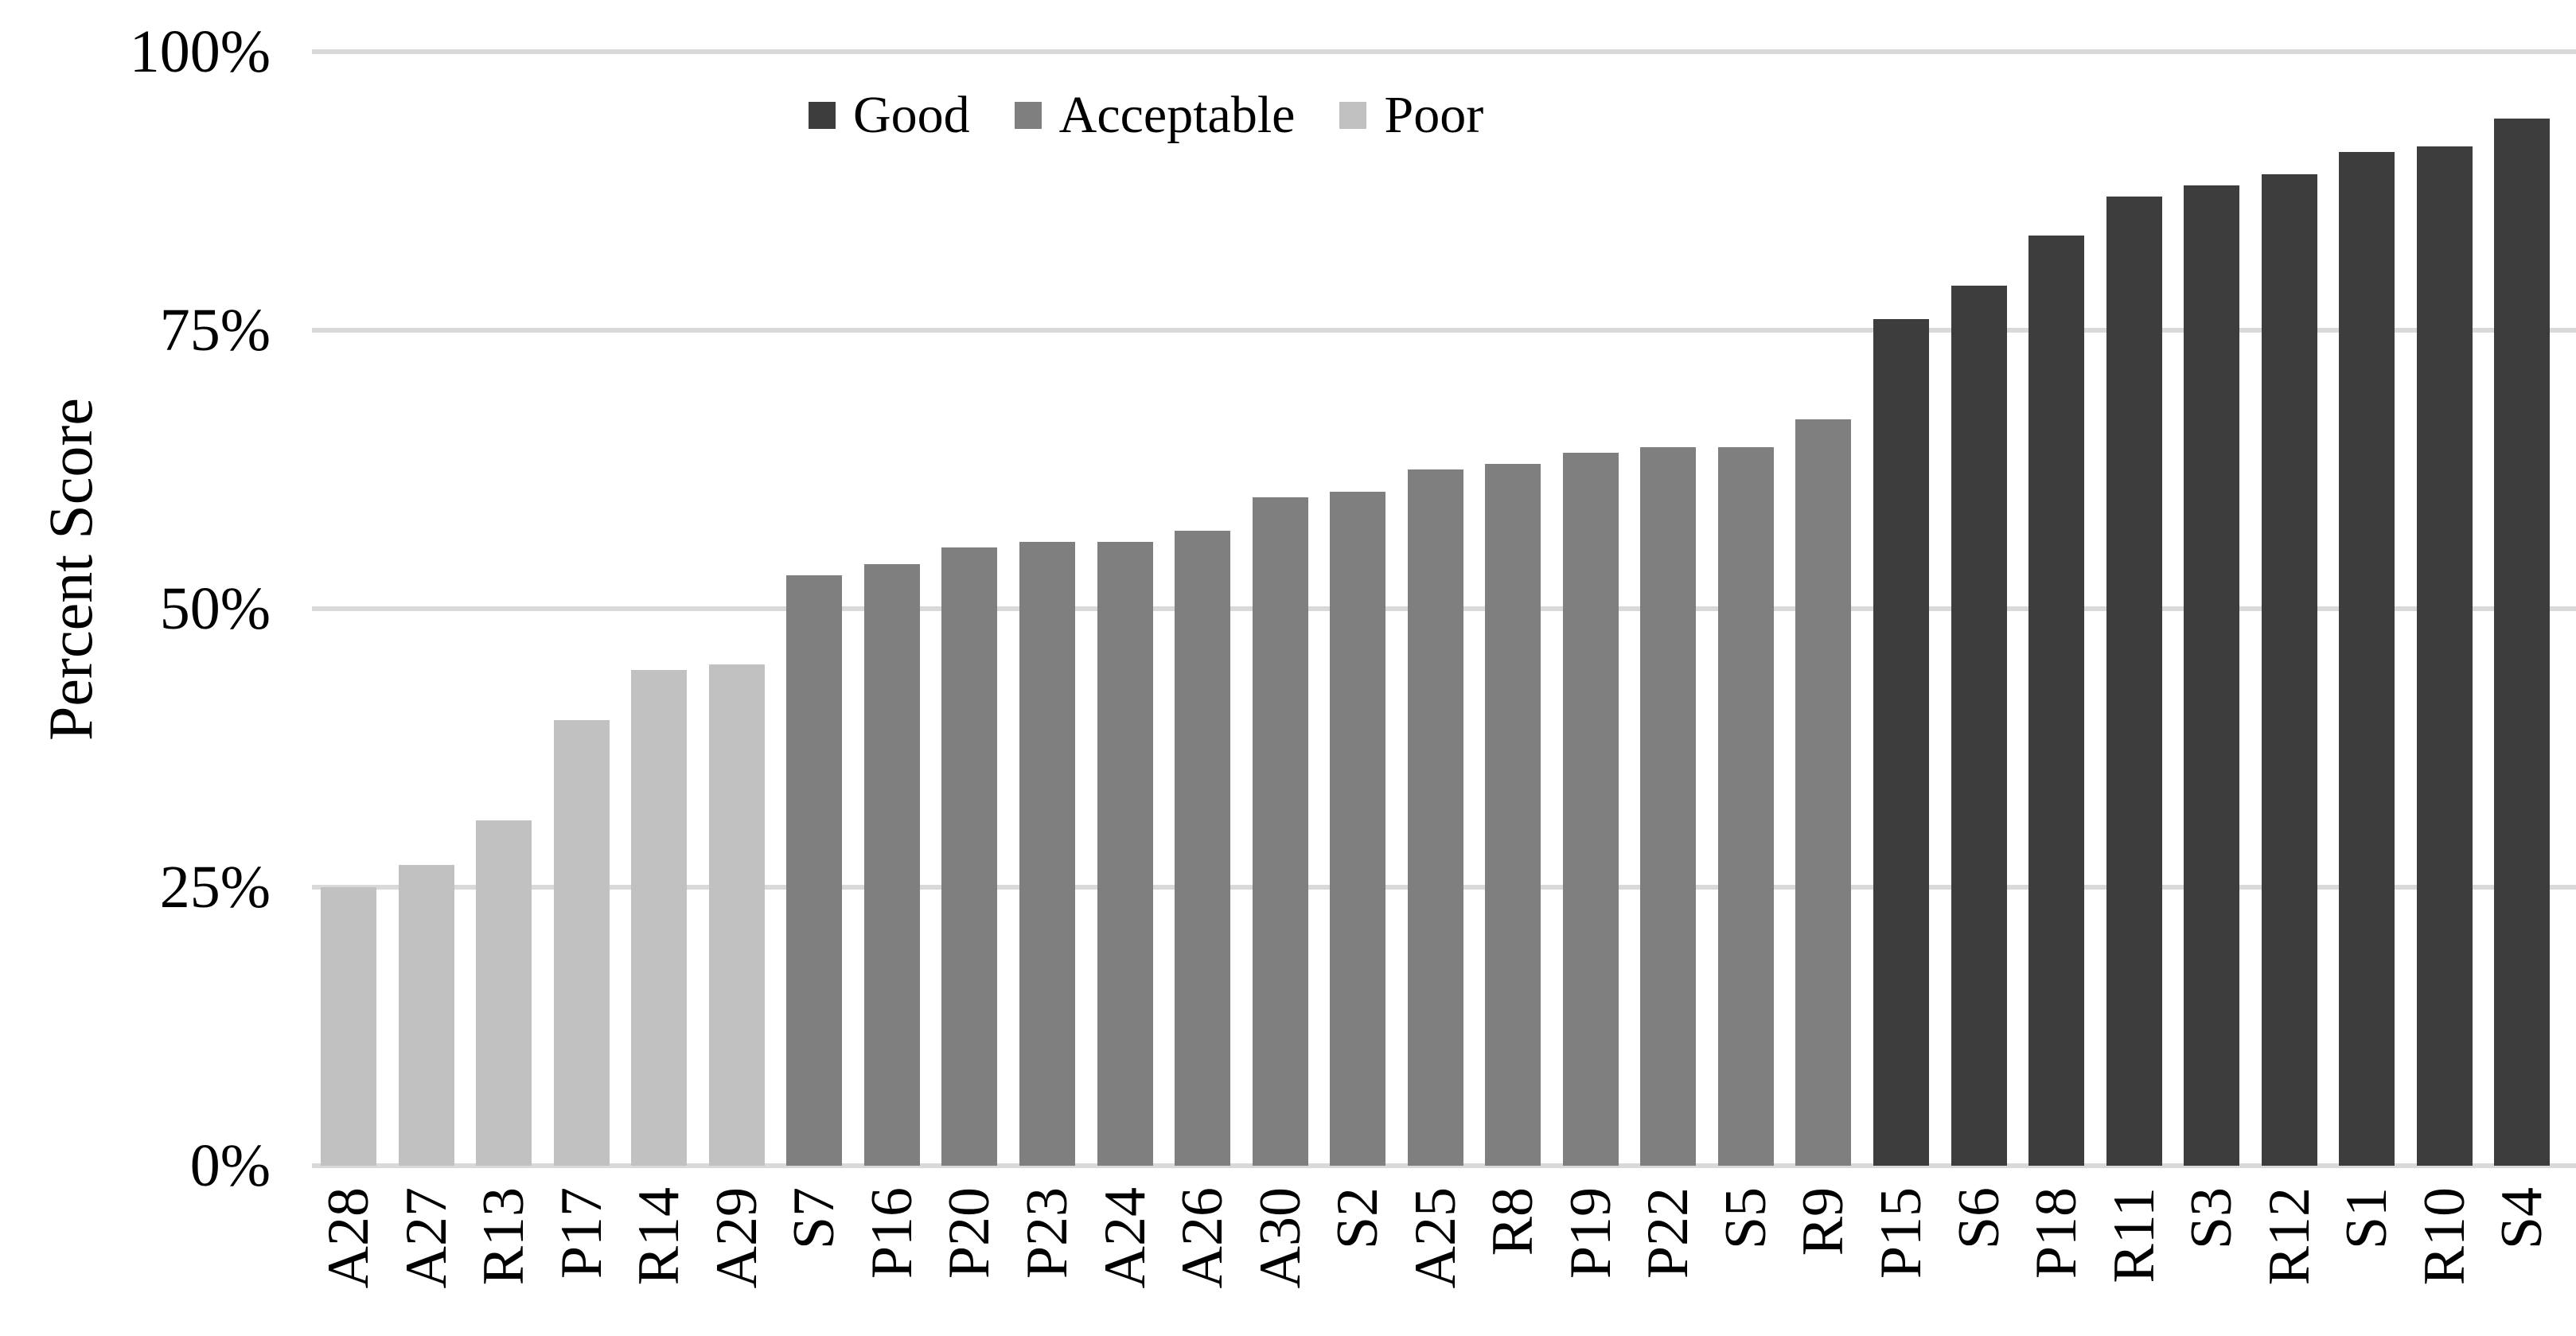 This screenshot has height=1336, width=2576. What do you see at coordinates (1125, 854) in the screenshot?
I see `bar-A24` at bounding box center [1125, 854].